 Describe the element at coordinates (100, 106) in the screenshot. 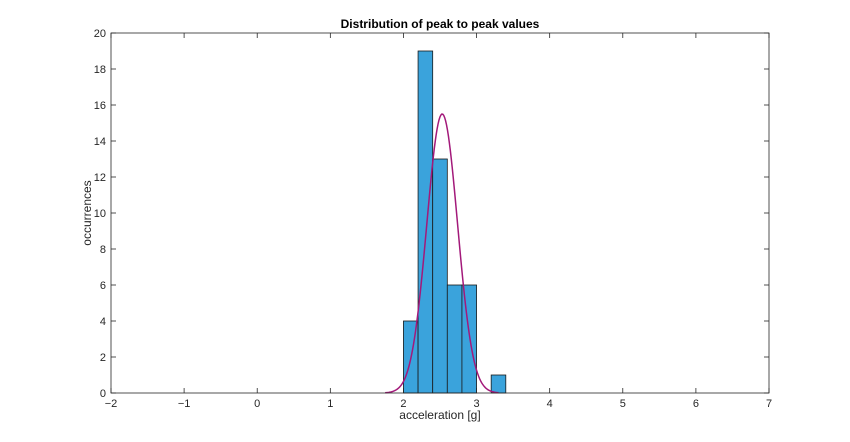

I see `y-tick-label: 16` at that location.